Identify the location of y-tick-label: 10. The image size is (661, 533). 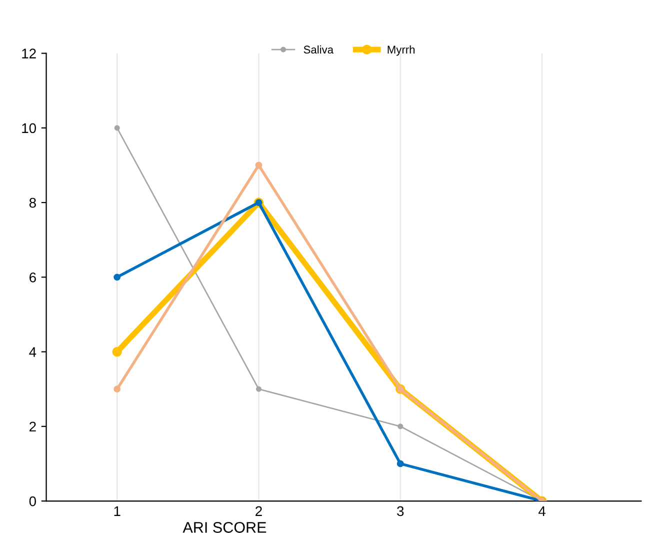
(29, 128).